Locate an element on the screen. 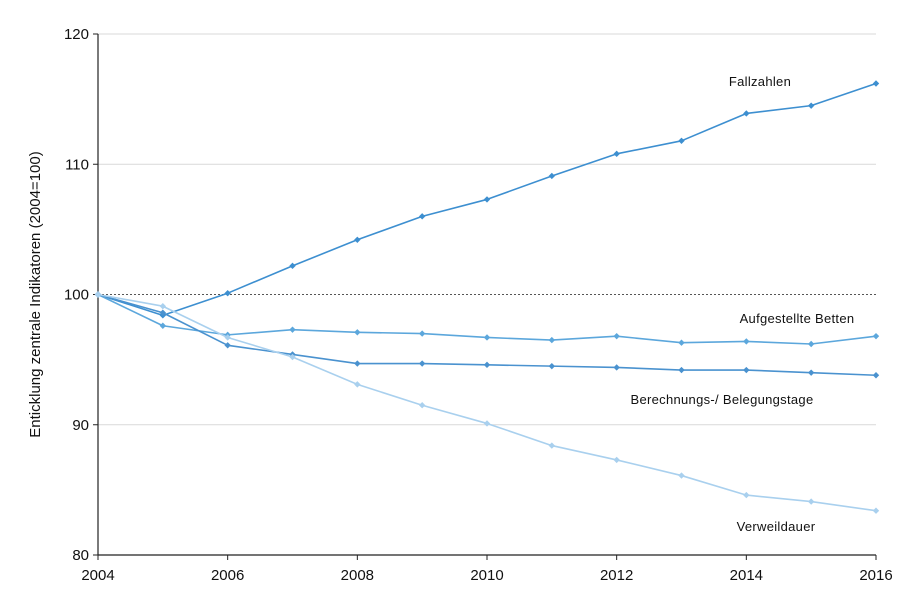 The height and width of the screenshot is (590, 898). data-point-berechnungs-belegungstage-2014 is located at coordinates (746, 370).